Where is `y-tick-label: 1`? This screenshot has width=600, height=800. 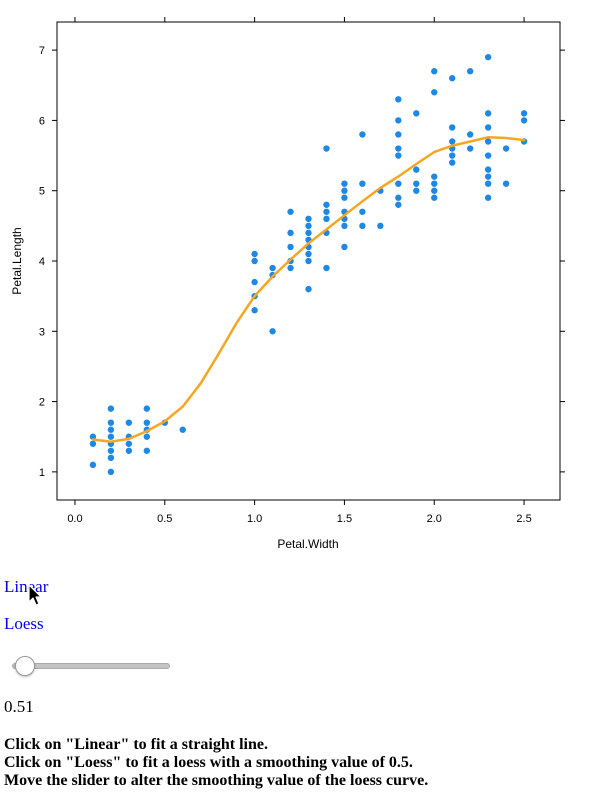 y-tick-label: 1 is located at coordinates (42, 473).